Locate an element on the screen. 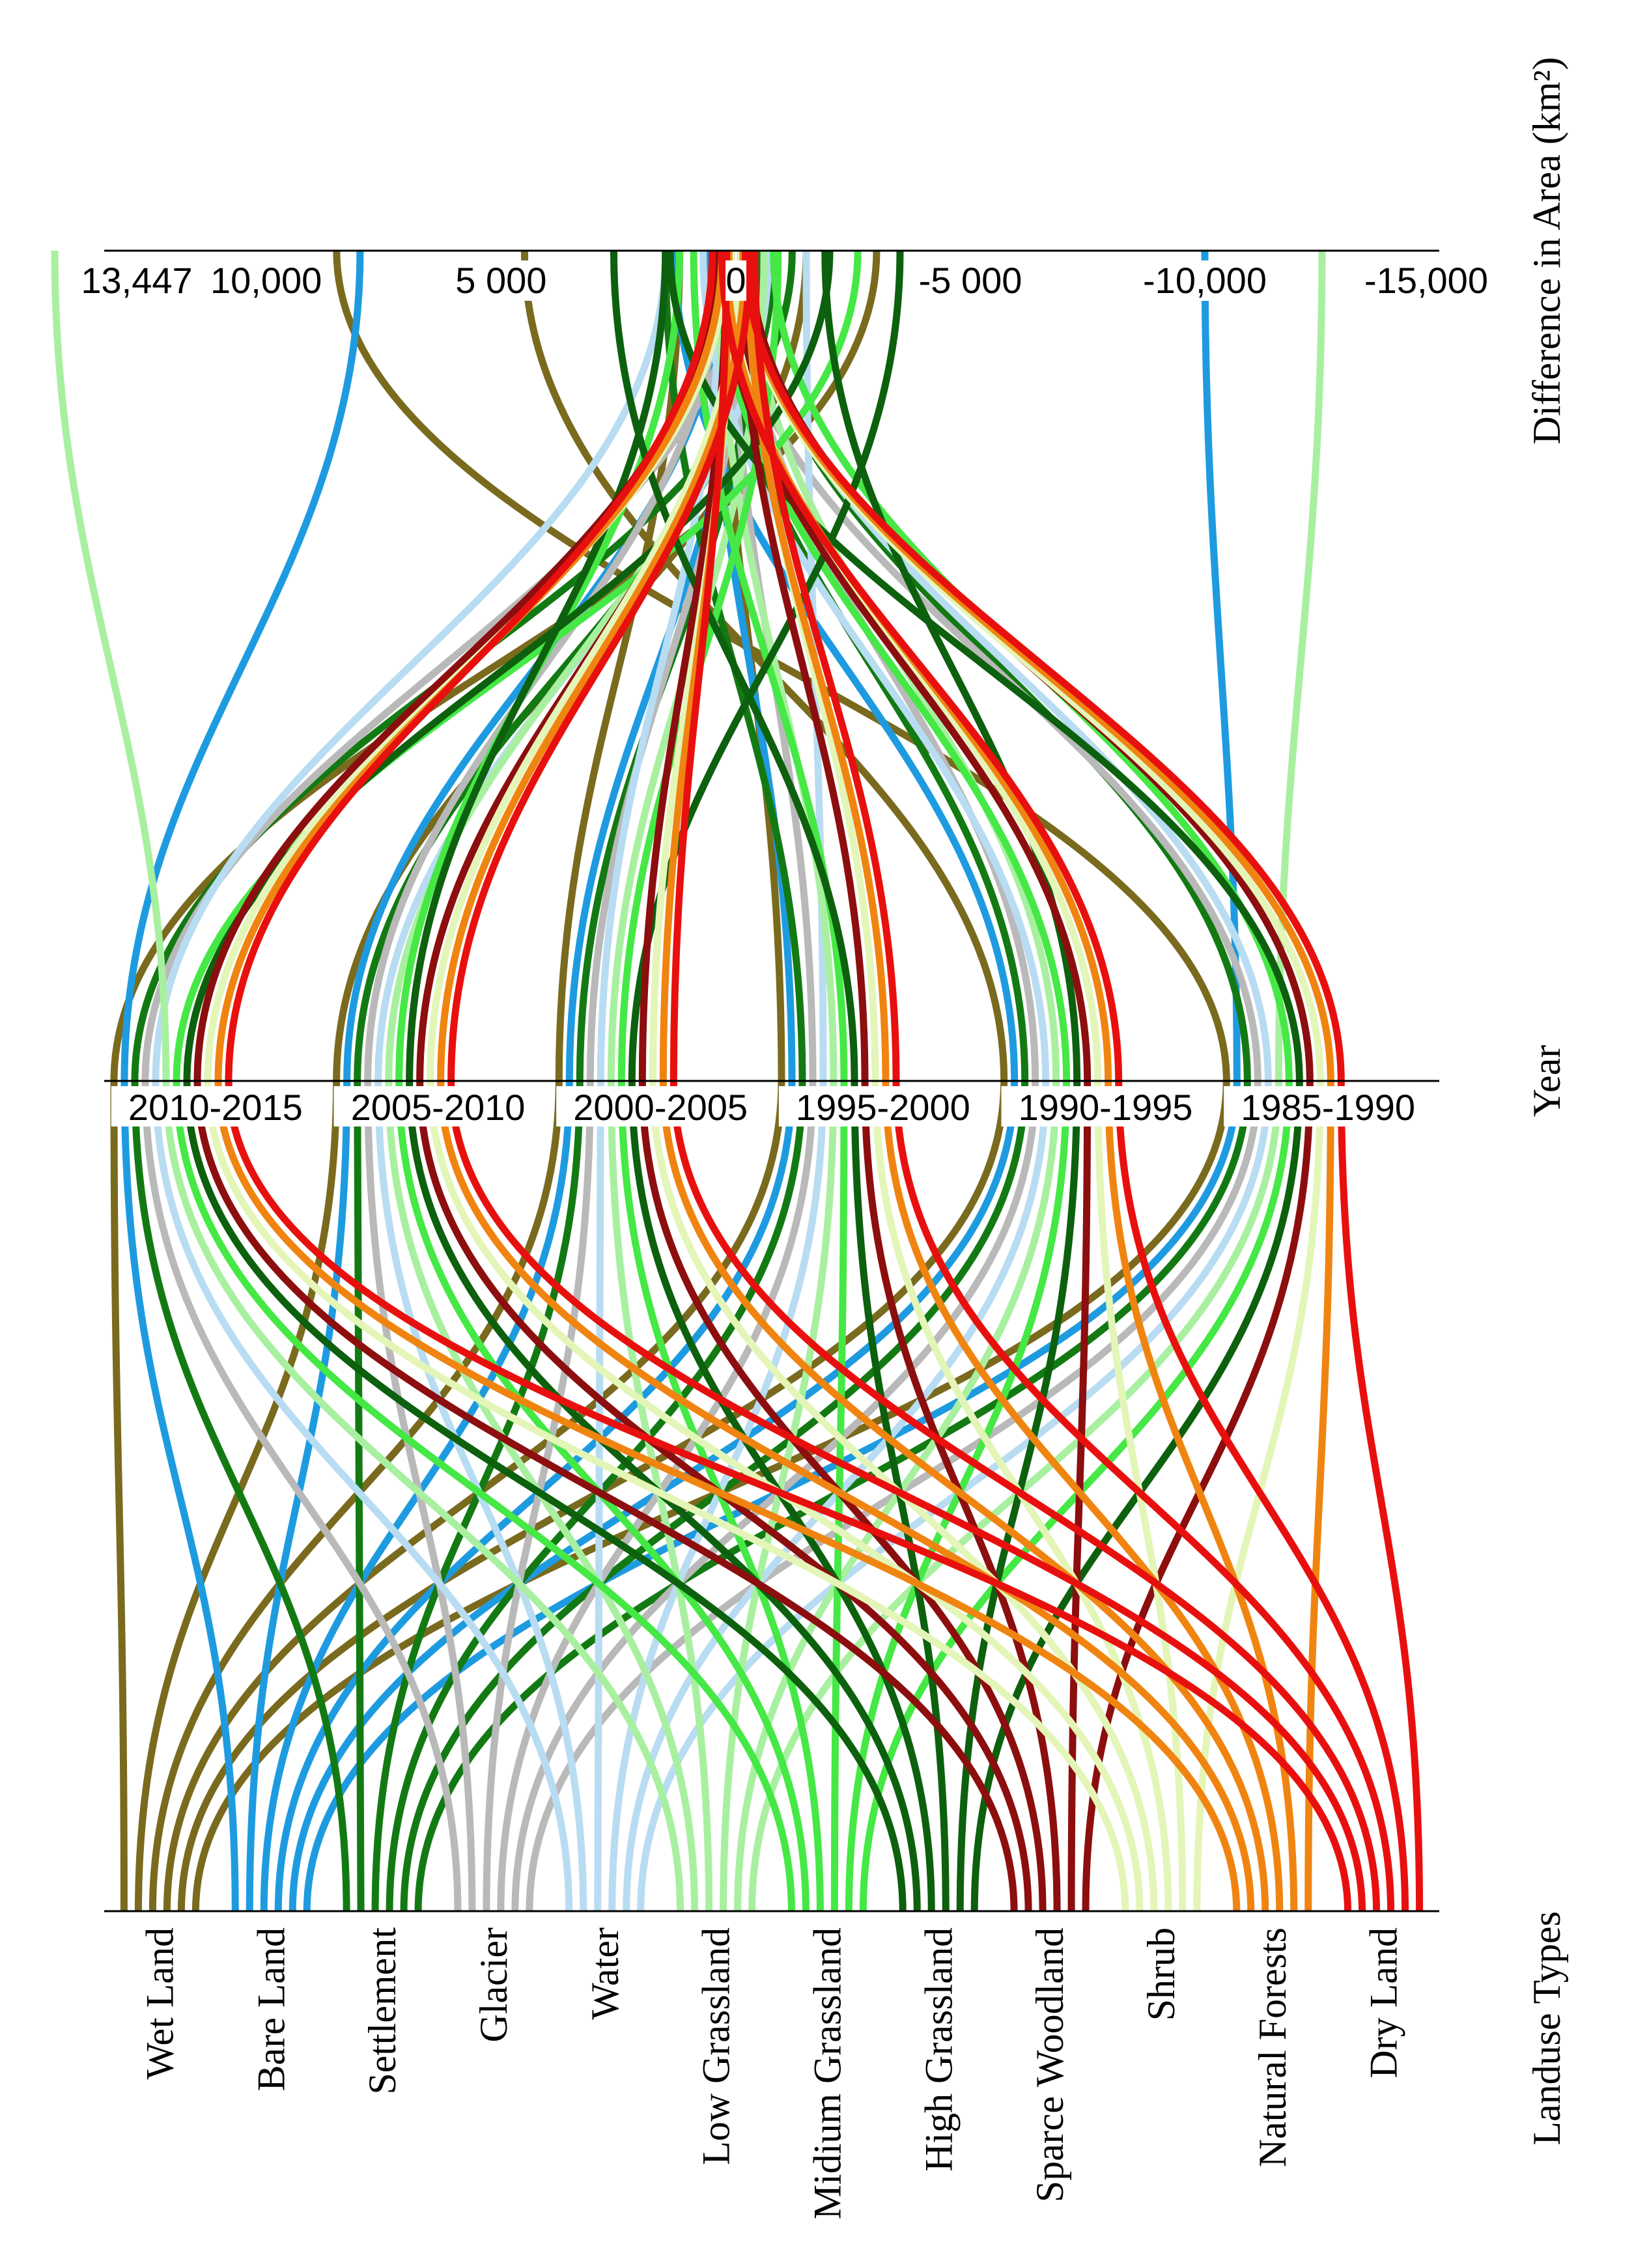 This screenshot has width=1634, height=2268. landuse-axis-title: Landuse Types is located at coordinates (1547, 2029).